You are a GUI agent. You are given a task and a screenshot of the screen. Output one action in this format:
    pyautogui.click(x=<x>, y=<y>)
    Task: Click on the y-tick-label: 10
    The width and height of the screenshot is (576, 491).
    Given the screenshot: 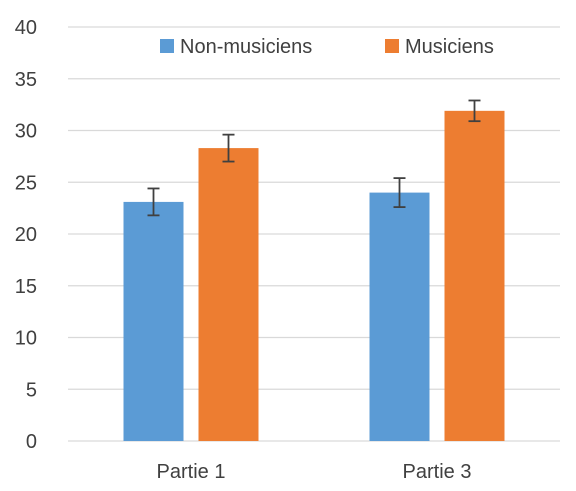 What is the action you would take?
    pyautogui.click(x=26, y=339)
    